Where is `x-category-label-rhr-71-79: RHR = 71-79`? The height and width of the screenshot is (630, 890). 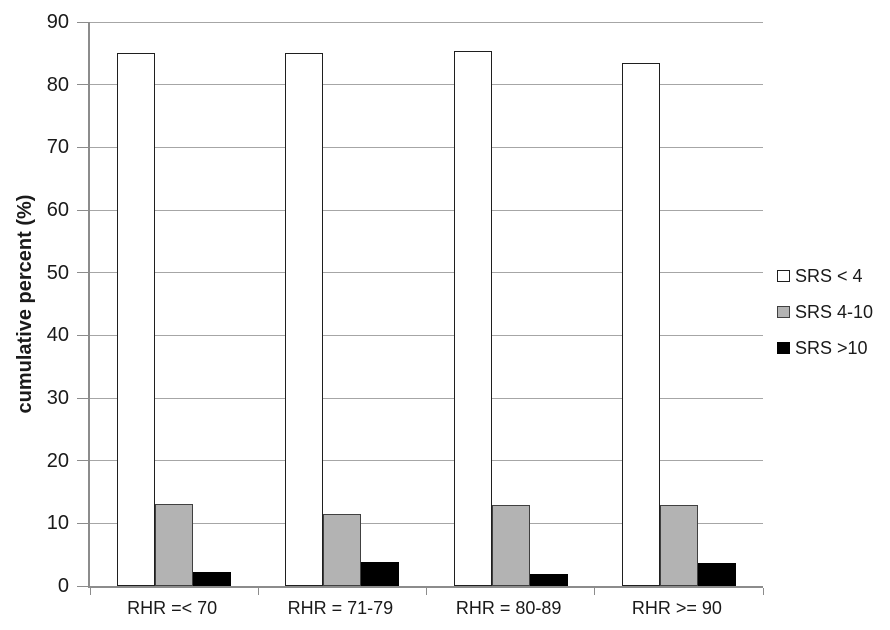
x-category-label-rhr-71-79: RHR = 71-79 is located at coordinates (340, 608).